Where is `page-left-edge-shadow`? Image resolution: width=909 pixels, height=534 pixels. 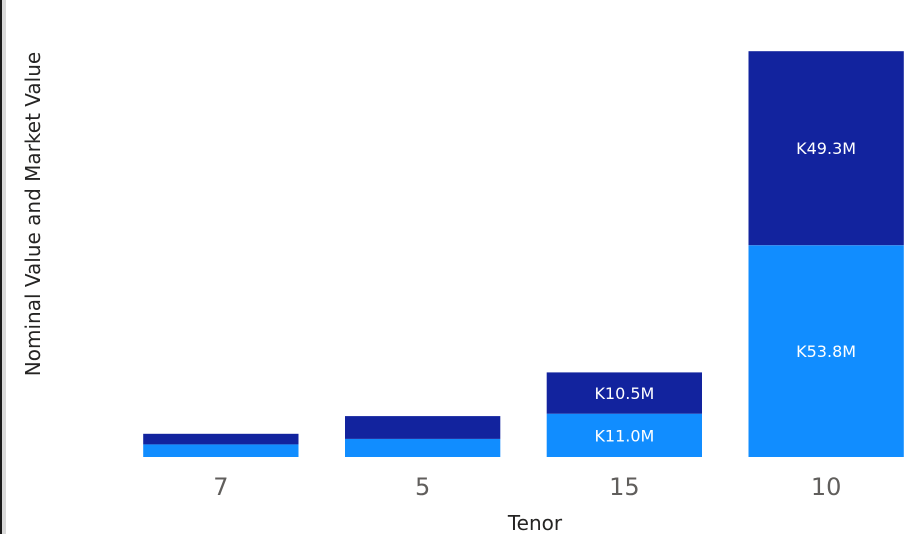 page-left-edge-shadow is located at coordinates (4, 267).